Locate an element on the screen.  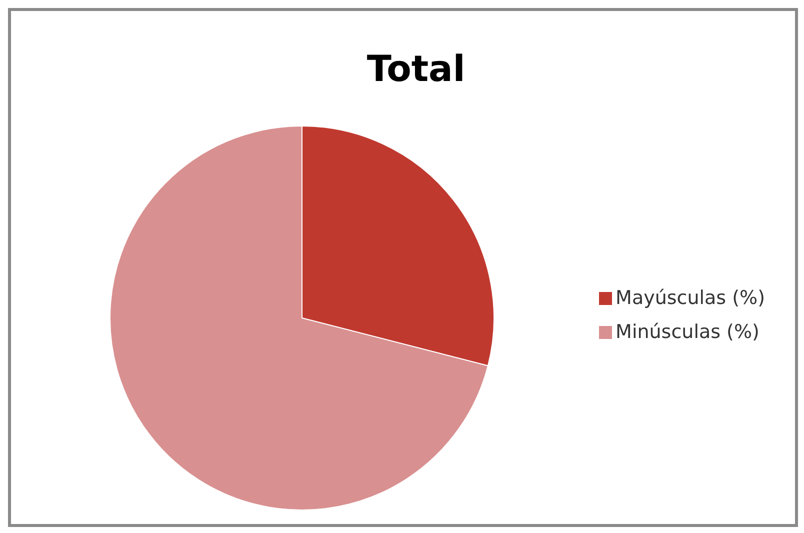
legend-label: Minúsculas (%) is located at coordinates (688, 332).